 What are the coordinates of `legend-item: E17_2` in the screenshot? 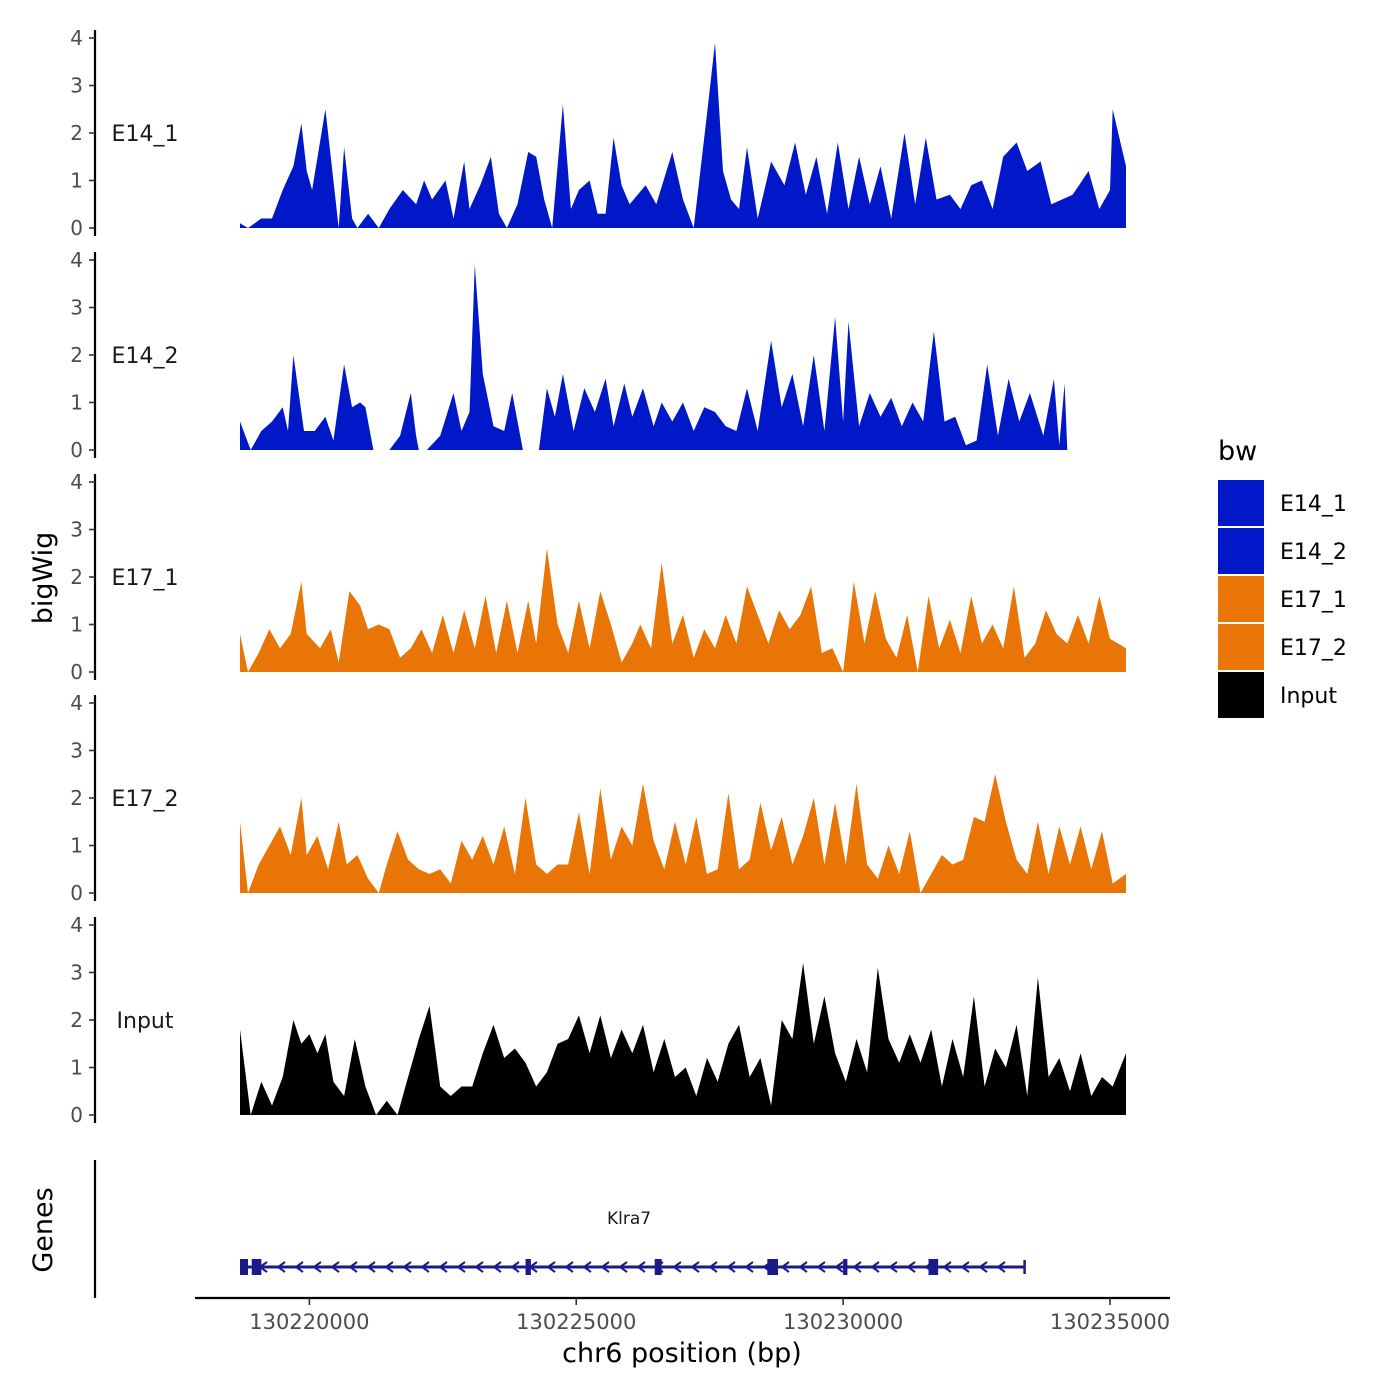 It's located at (1282, 647).